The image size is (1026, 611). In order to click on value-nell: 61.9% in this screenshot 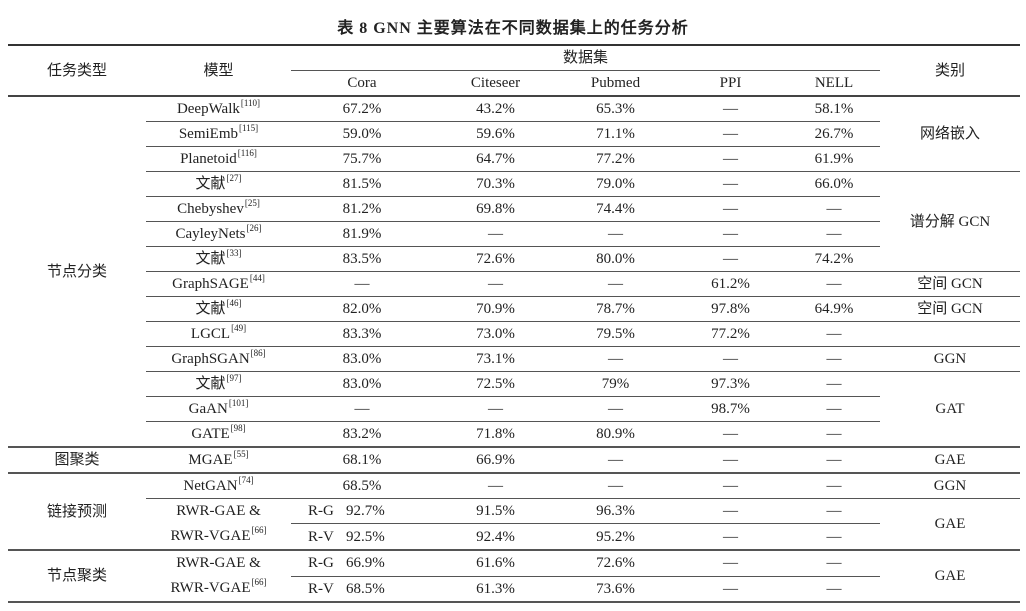, I will do `click(834, 159)`.